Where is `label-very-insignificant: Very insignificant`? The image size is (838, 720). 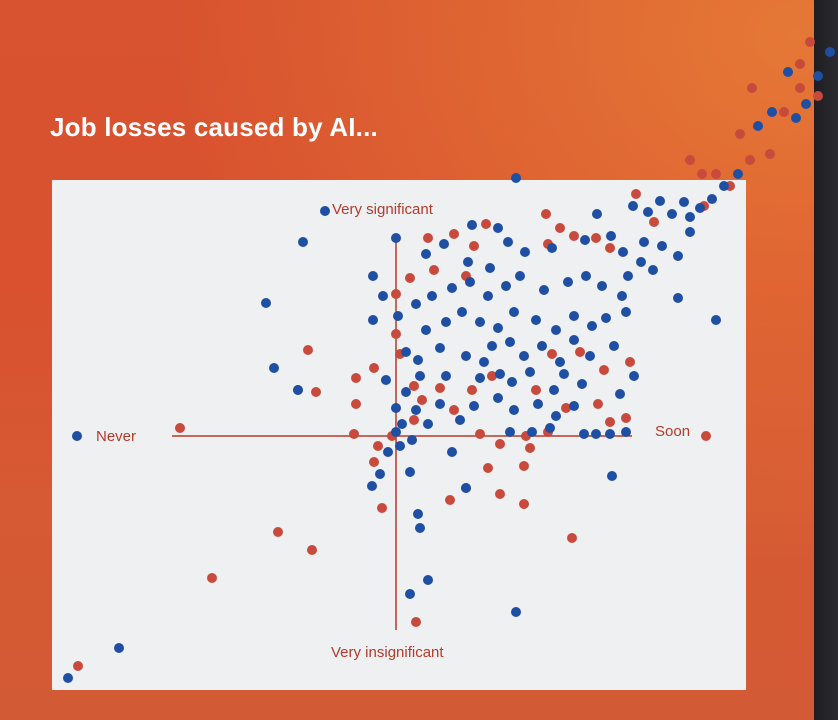 label-very-insignificant: Very insignificant is located at coordinates (387, 652).